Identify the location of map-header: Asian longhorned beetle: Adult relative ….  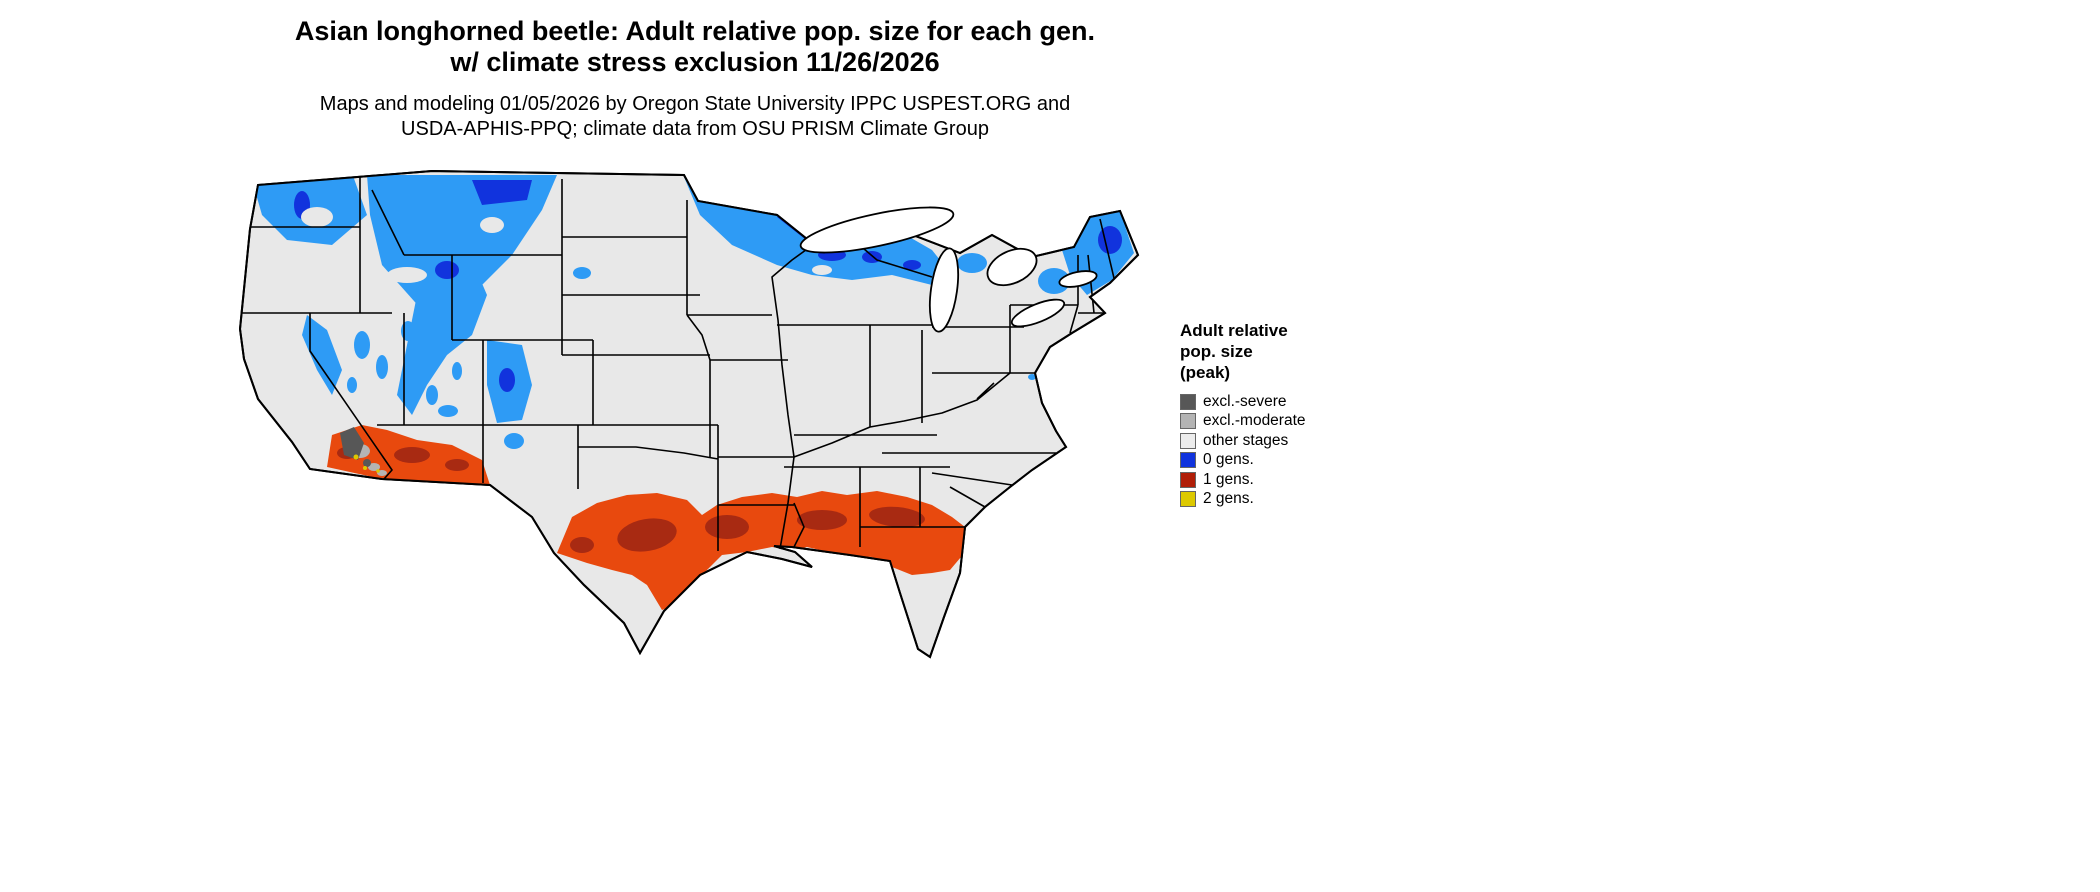
(695, 79).